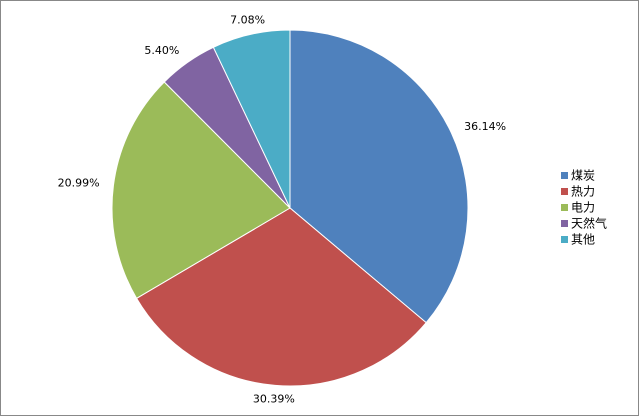  What do you see at coordinates (583, 192) in the screenshot?
I see `legend-label: 热力` at bounding box center [583, 192].